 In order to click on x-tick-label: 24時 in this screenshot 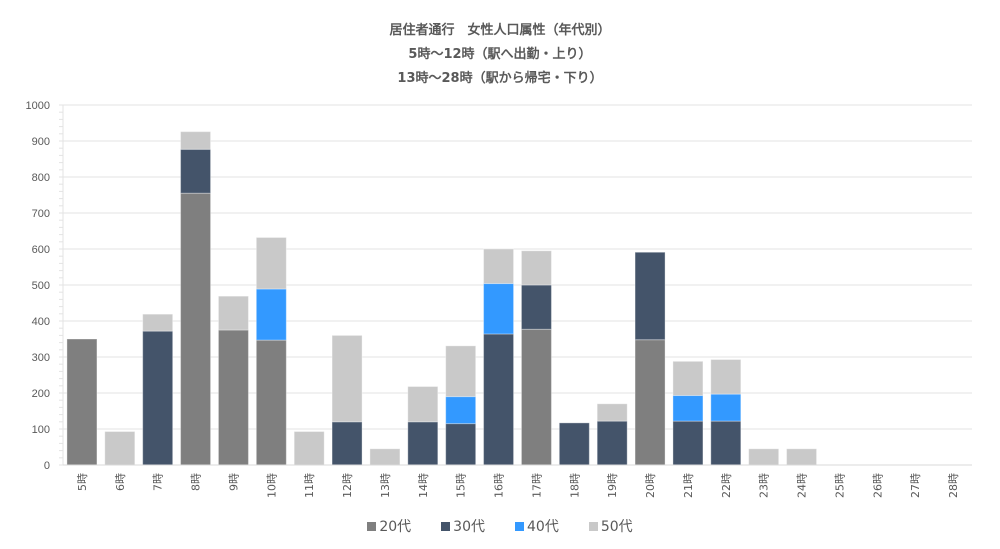, I will do `click(802, 485)`.